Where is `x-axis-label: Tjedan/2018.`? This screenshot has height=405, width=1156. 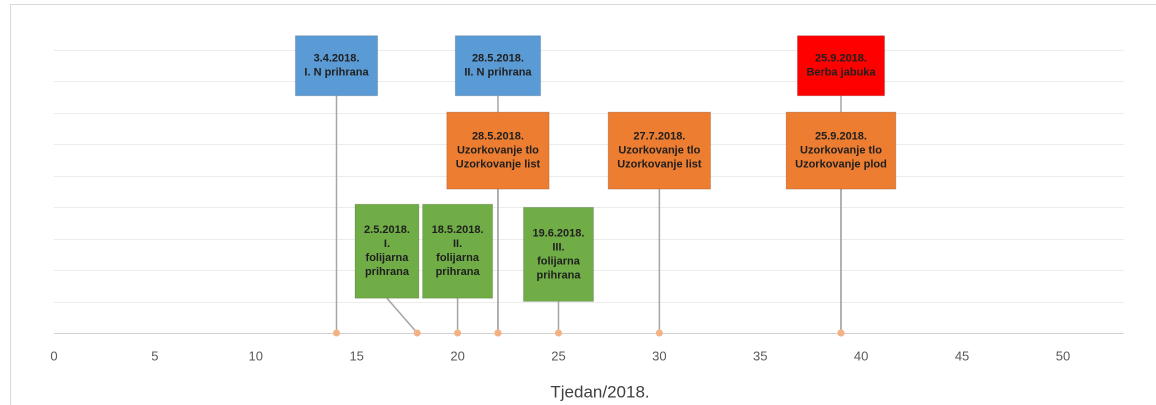
x-axis-label: Tjedan/2018. is located at coordinates (599, 391).